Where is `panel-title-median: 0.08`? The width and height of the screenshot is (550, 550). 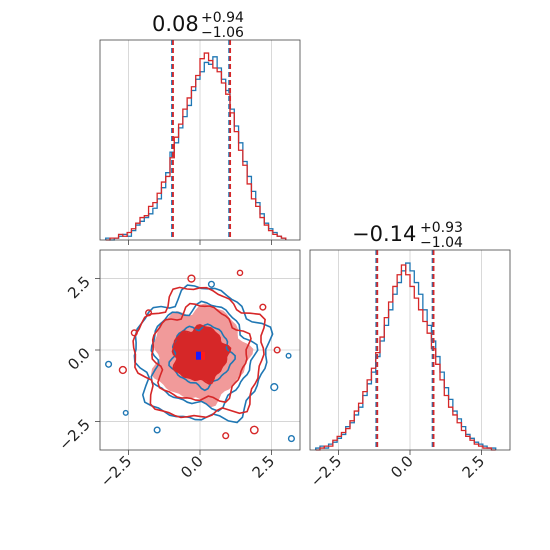 panel-title-median: 0.08 is located at coordinates (175, 24).